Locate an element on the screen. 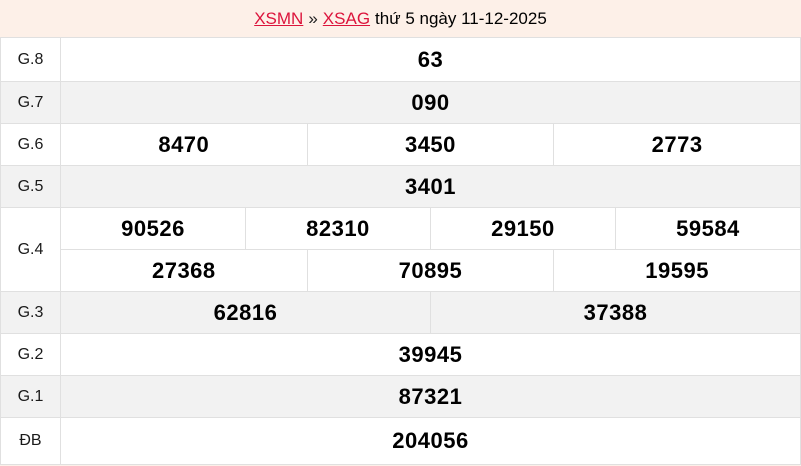 The image size is (801, 466). breadcrumb: XSMN » XSAG thứ 5 ngày 11-12-2025 is located at coordinates (400, 18).